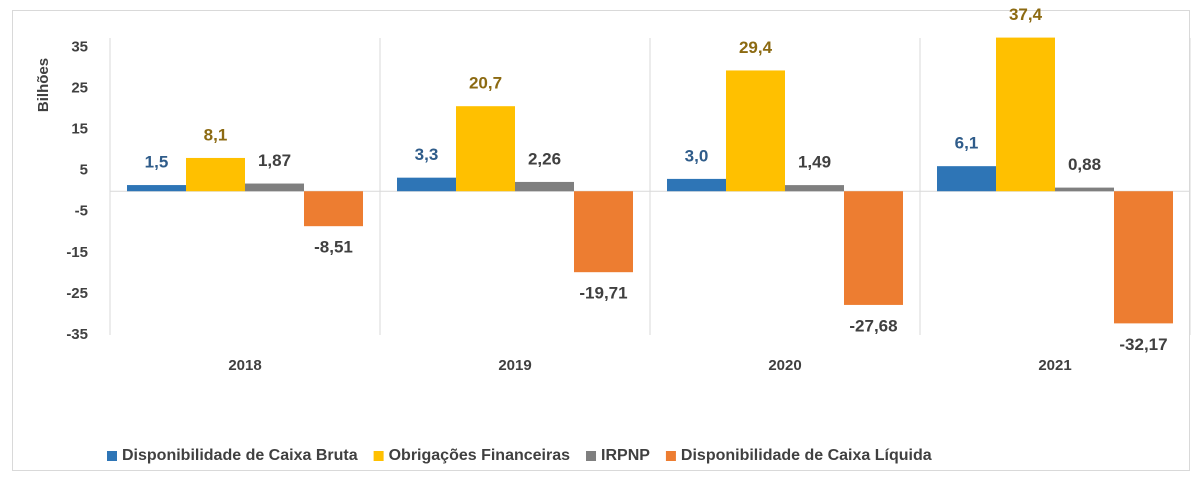 The height and width of the screenshot is (481, 1201). Describe the element at coordinates (79, 87) in the screenshot. I see `y-tick-label: 25` at that location.